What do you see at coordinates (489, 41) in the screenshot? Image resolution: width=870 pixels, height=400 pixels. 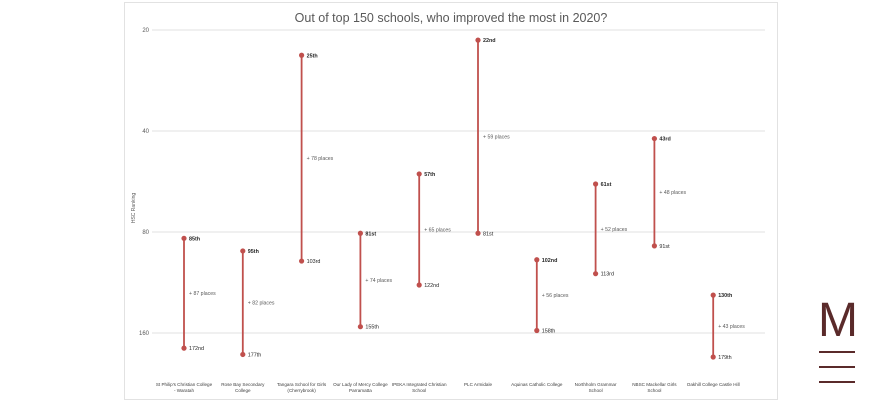 I see `rank-2020-label: 22nd` at bounding box center [489, 41].